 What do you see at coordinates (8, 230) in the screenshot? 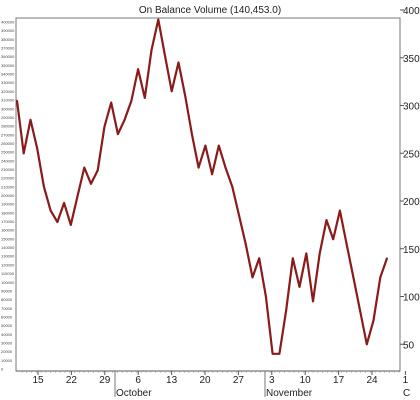
I see `left-ytick-label: 160000` at bounding box center [8, 230].